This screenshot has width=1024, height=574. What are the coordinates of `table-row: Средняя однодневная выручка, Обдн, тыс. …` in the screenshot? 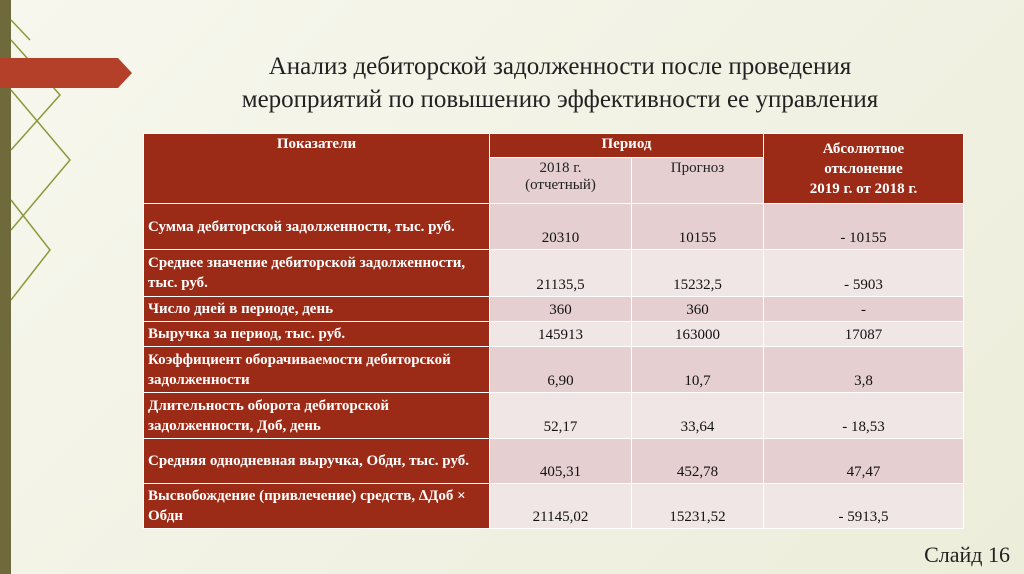 It's located at (553, 461).